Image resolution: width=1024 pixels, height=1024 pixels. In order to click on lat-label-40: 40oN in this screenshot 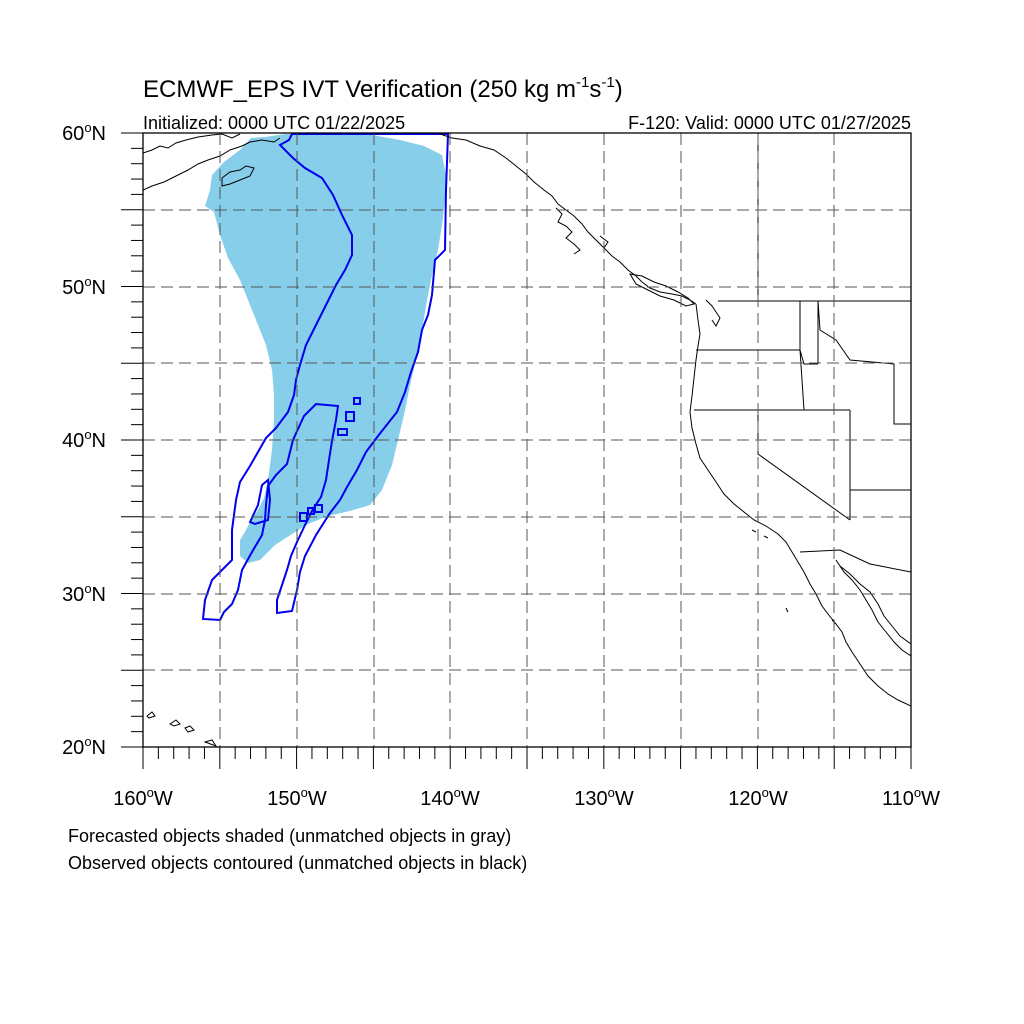, I will do `click(84, 439)`.